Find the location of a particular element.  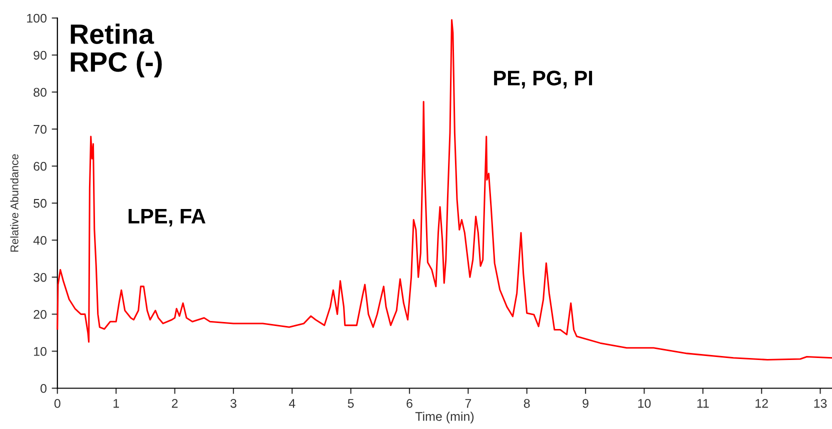

annotation: LPE, FA is located at coordinates (167, 217).